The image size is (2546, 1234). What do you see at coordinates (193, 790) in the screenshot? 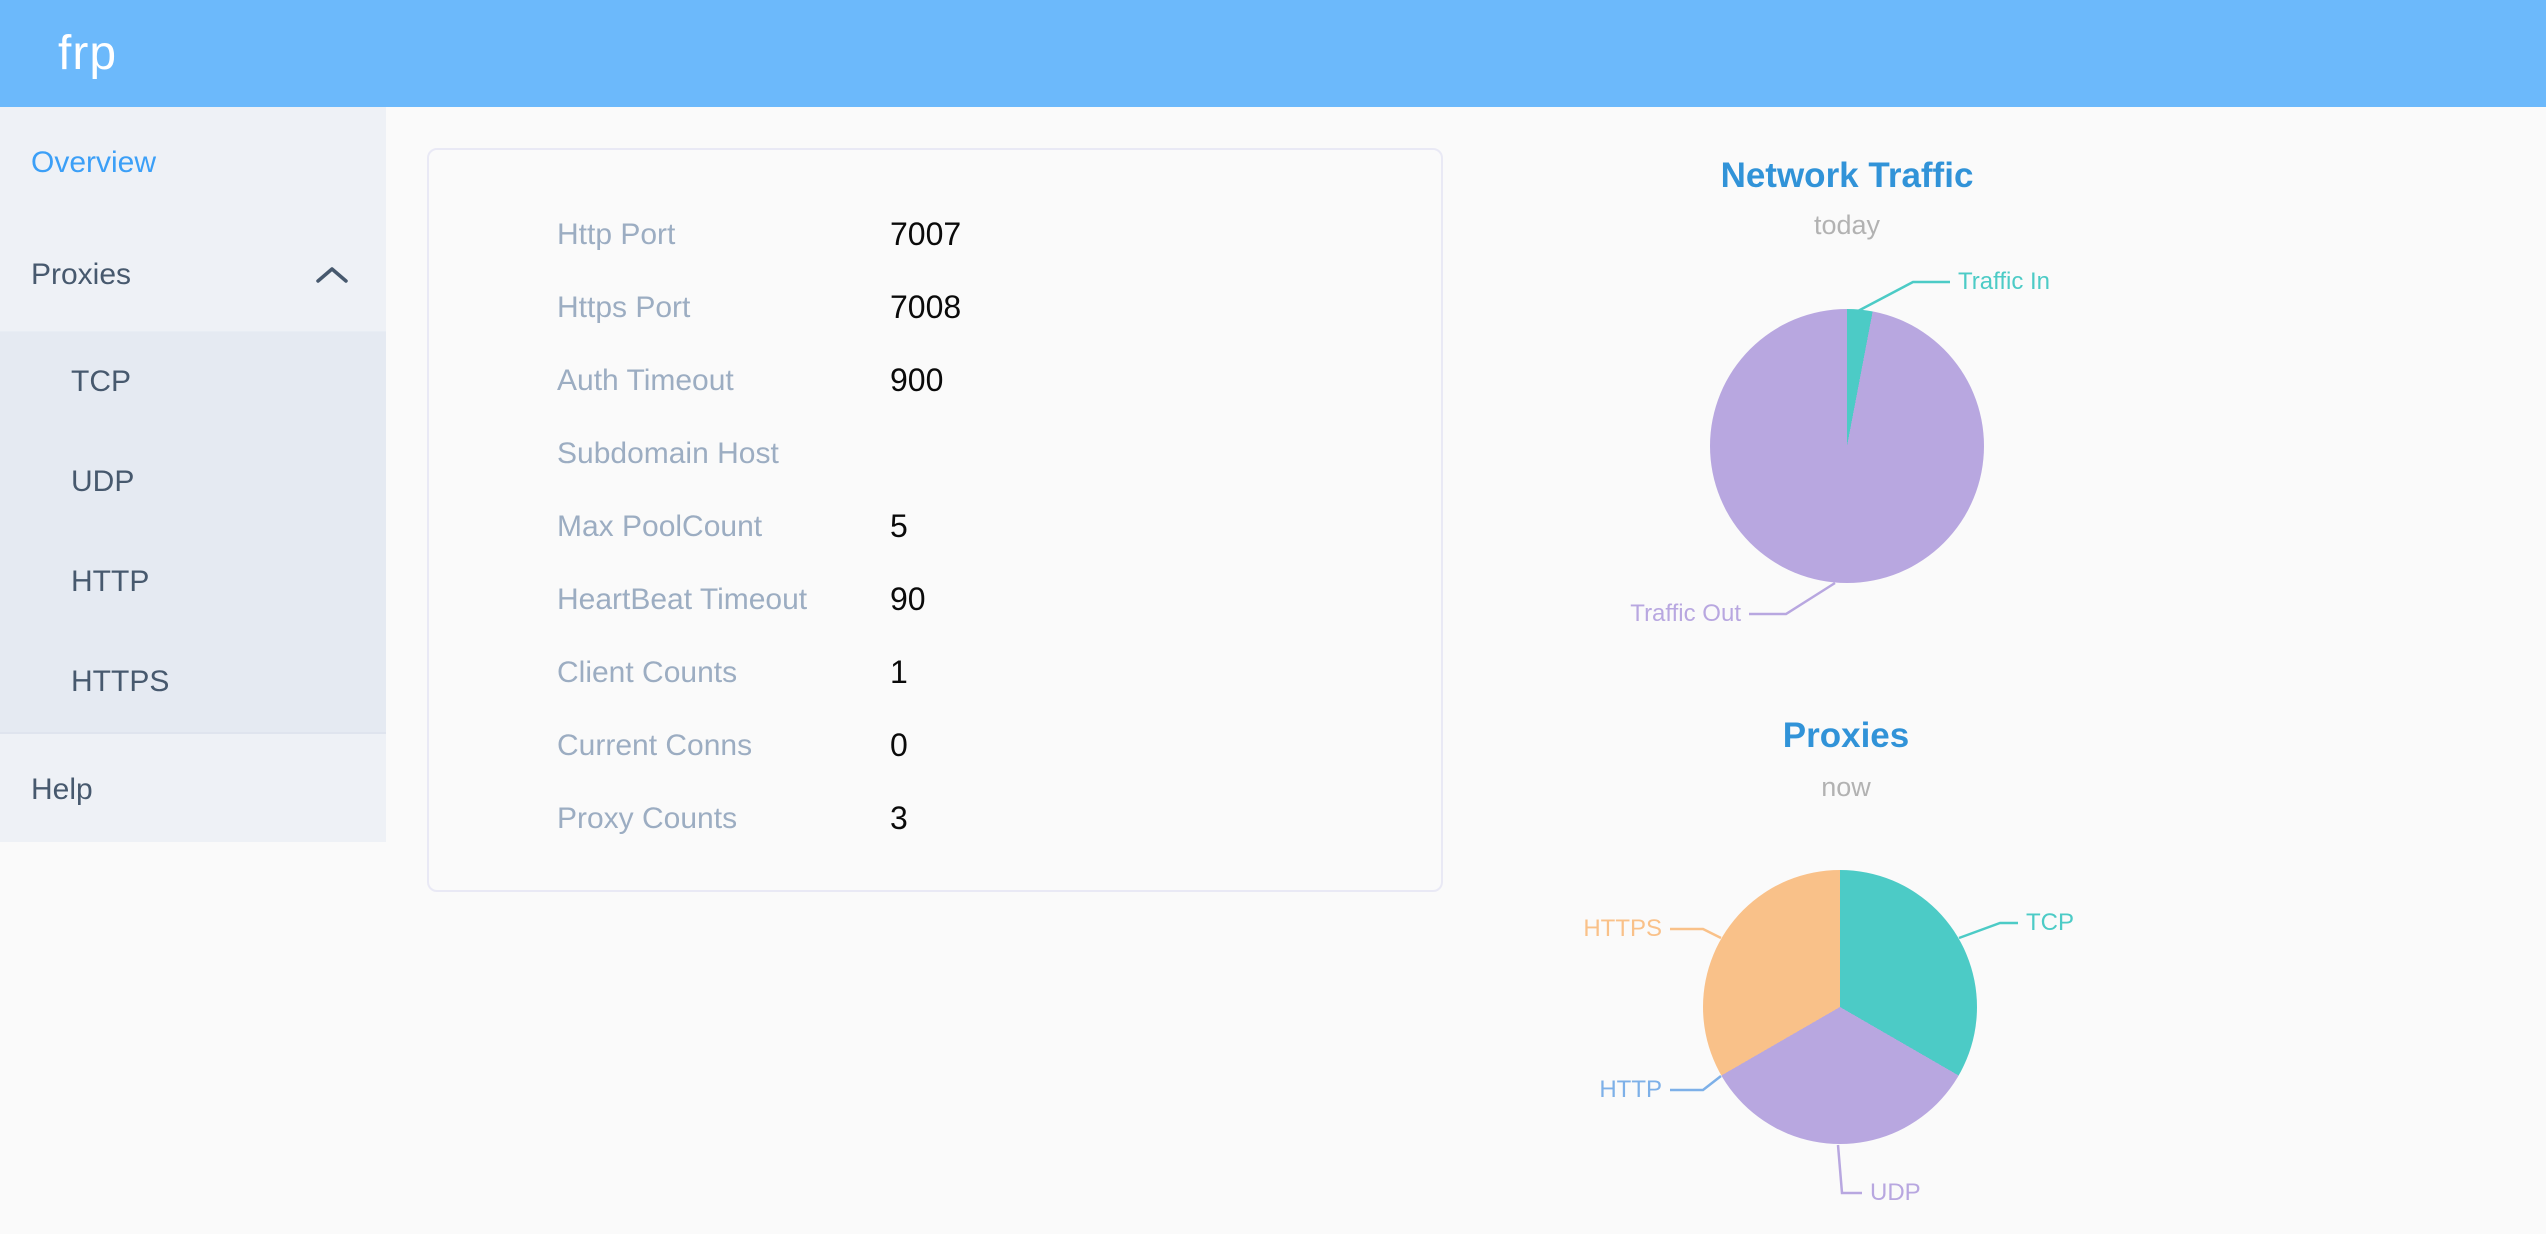
I see `sidebar-item-help: Help` at bounding box center [193, 790].